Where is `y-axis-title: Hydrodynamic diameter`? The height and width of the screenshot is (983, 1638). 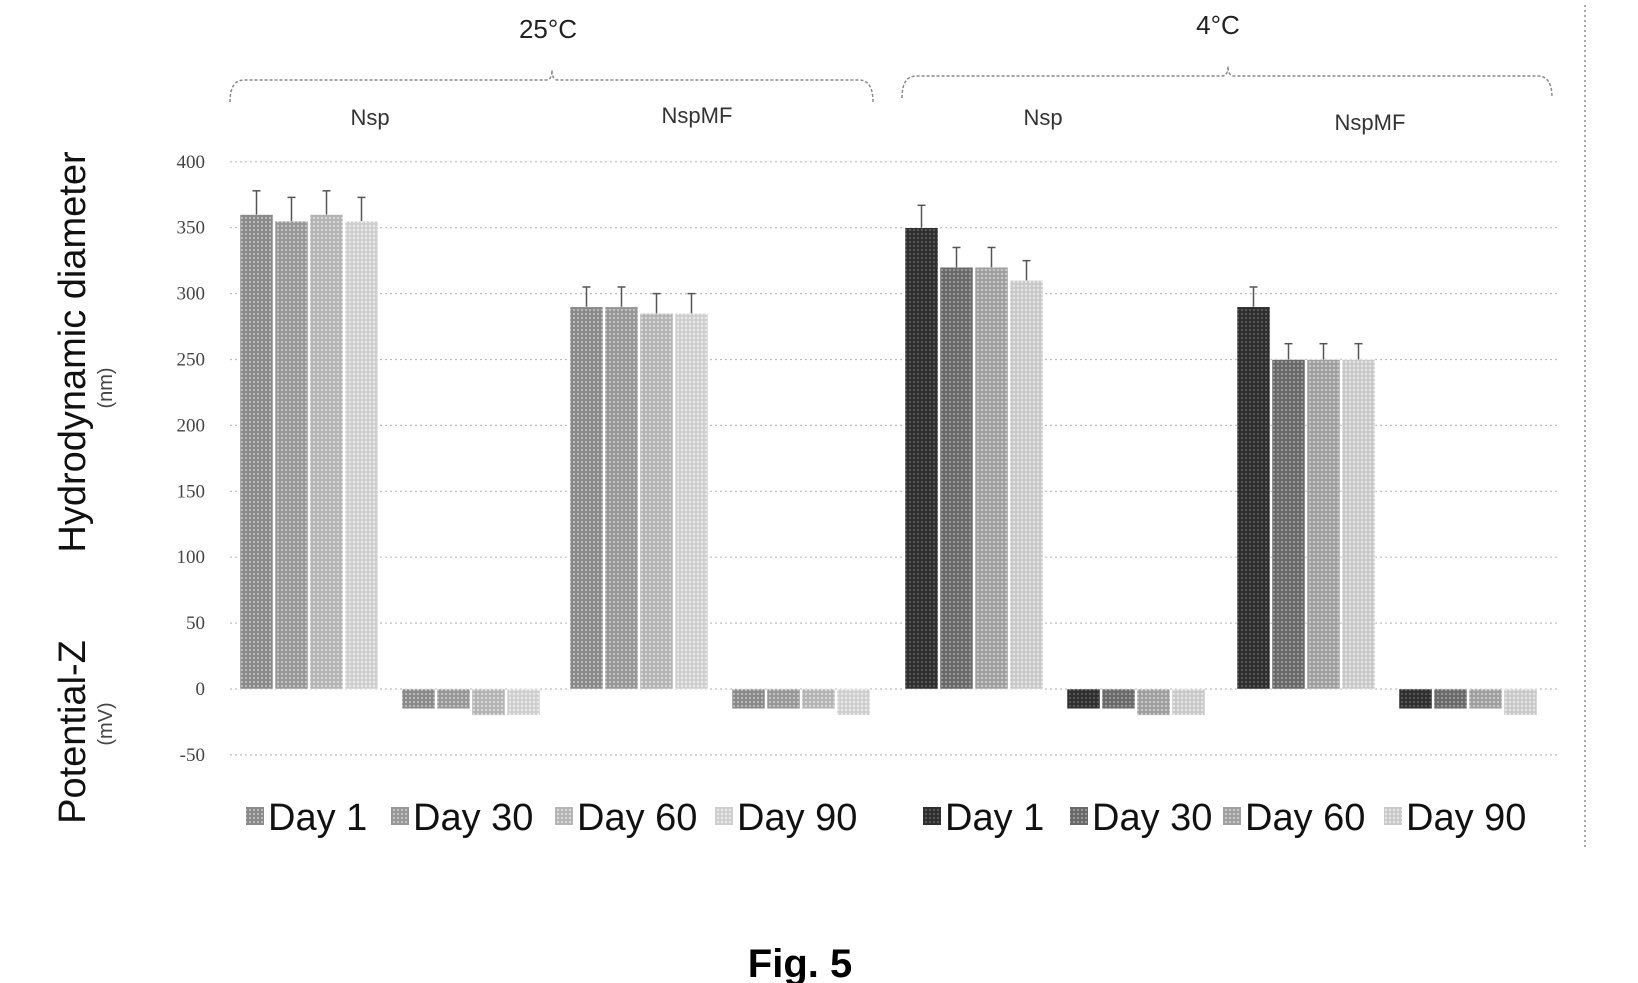
y-axis-title: Hydrodynamic diameter is located at coordinates (73, 352).